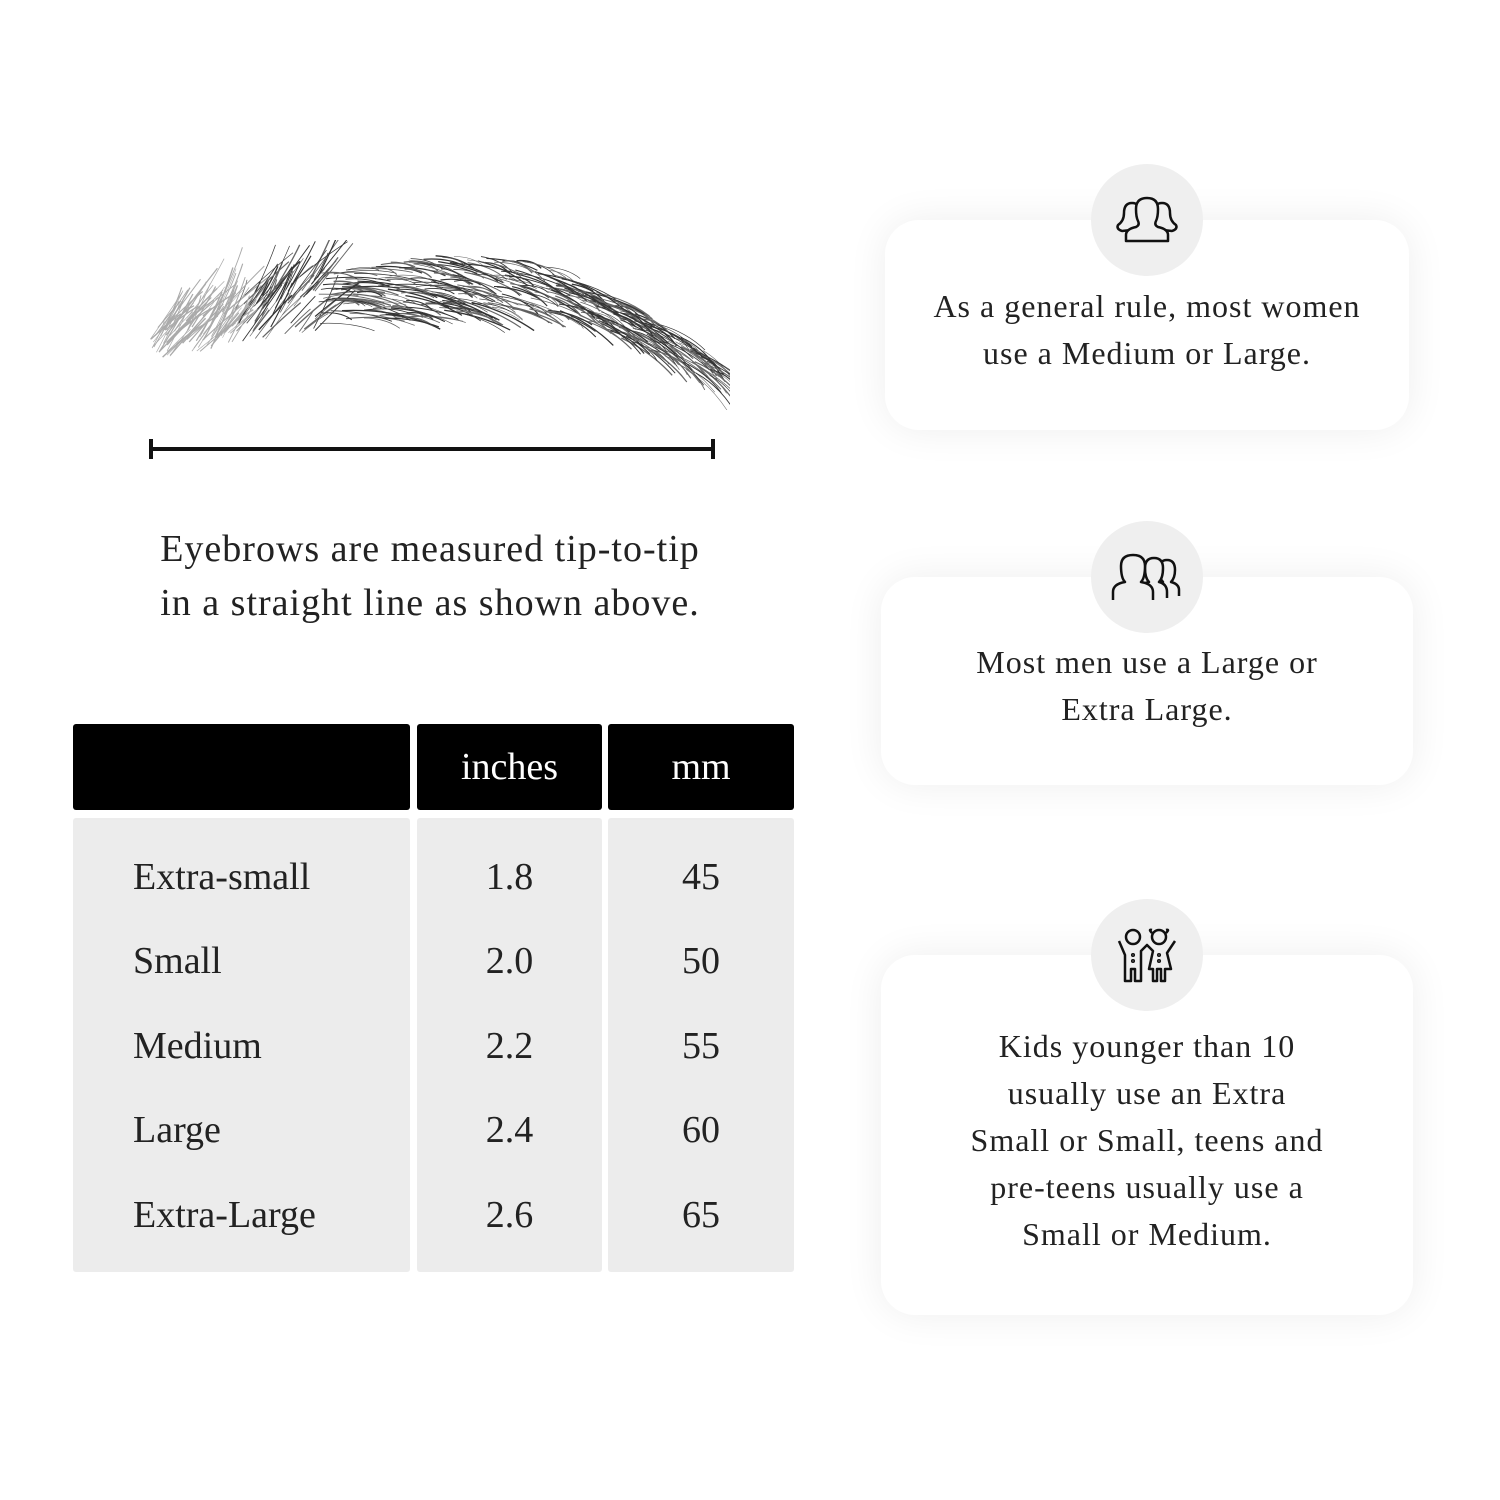  What do you see at coordinates (224, 1215) in the screenshot?
I see `size-label: Extra-Large` at bounding box center [224, 1215].